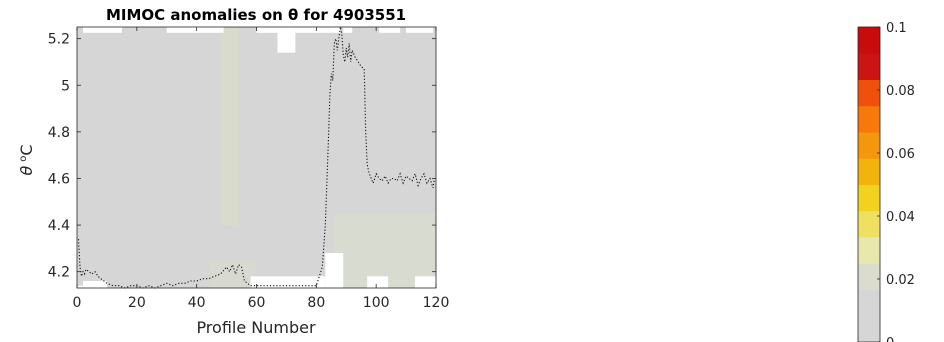 The width and height of the screenshot is (944, 342). I want to click on y-tick-label: 4.8, so click(59, 133).